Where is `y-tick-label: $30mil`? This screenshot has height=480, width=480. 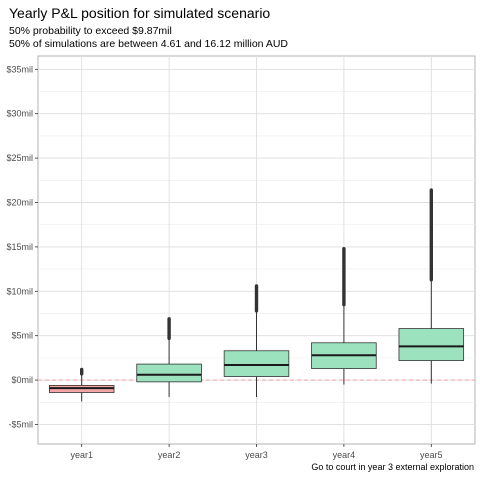
y-tick-label: $30mil is located at coordinates (19, 114).